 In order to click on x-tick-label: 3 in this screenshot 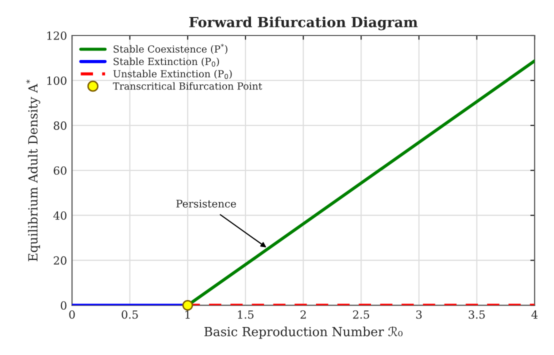, I will do `click(419, 314)`.